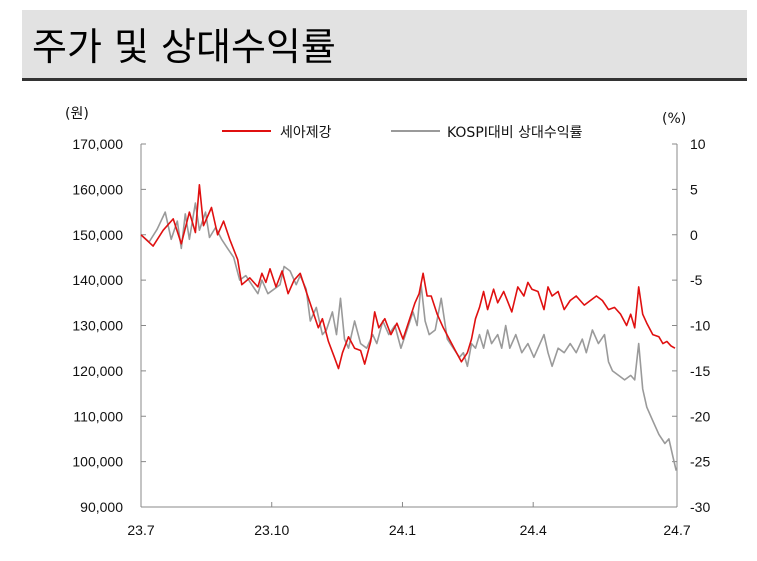 This screenshot has width=757, height=561. Describe the element at coordinates (97, 326) in the screenshot. I see `left-tick-label: 130,000` at that location.